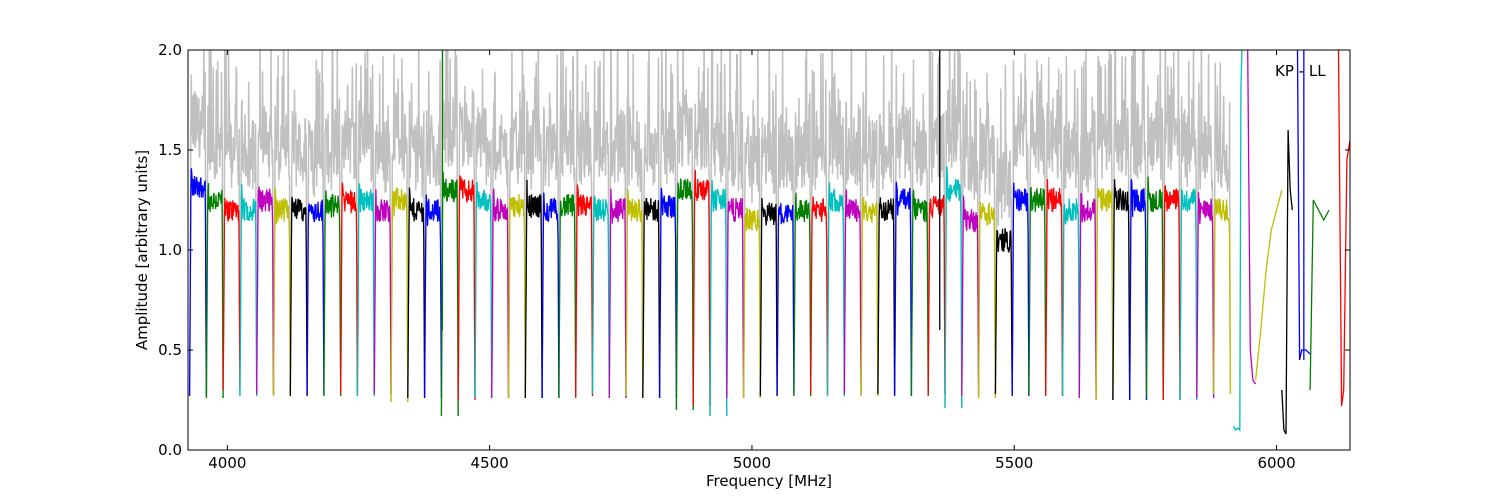 The height and width of the screenshot is (500, 1500). What do you see at coordinates (490, 463) in the screenshot?
I see `x-tick-label: 4500` at bounding box center [490, 463].